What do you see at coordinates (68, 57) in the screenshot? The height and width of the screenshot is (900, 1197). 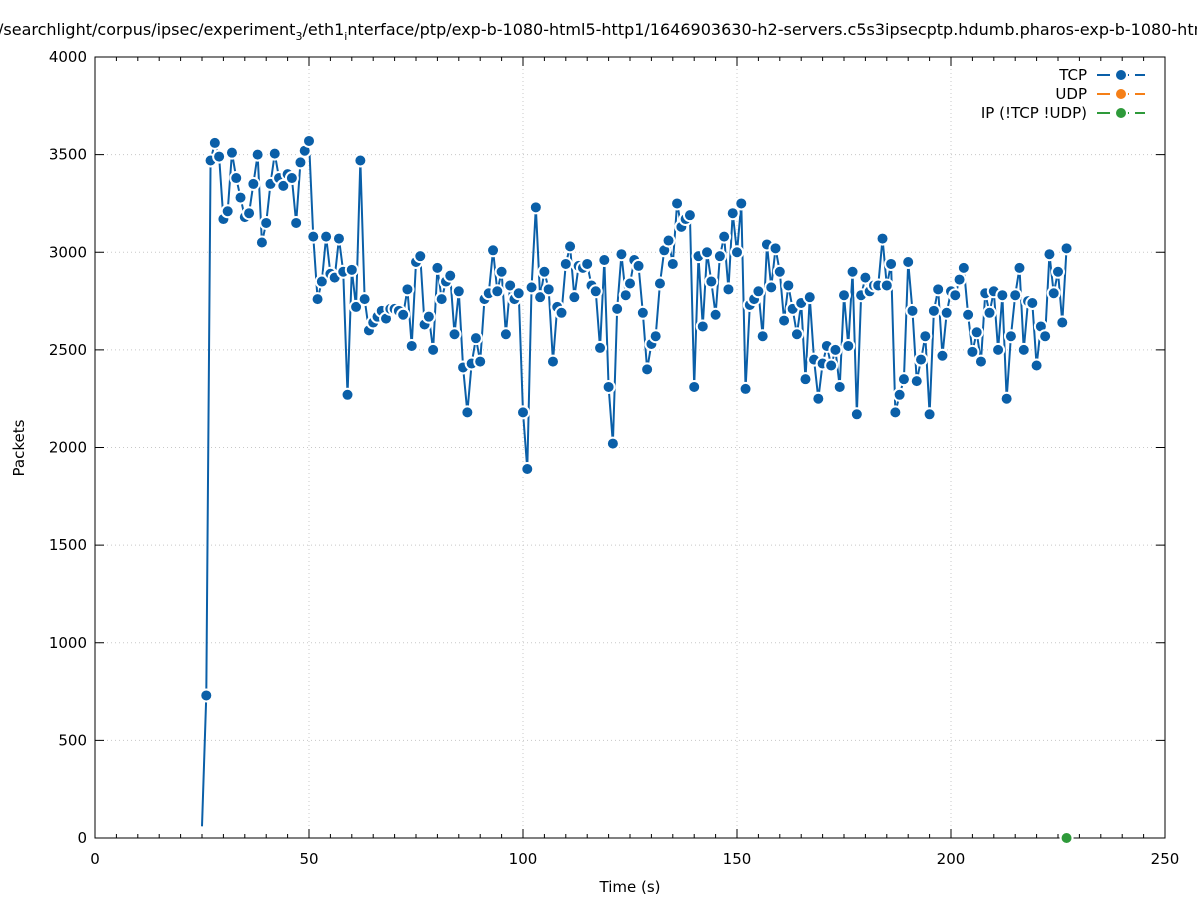 I see `y-tick-label: 4000` at bounding box center [68, 57].